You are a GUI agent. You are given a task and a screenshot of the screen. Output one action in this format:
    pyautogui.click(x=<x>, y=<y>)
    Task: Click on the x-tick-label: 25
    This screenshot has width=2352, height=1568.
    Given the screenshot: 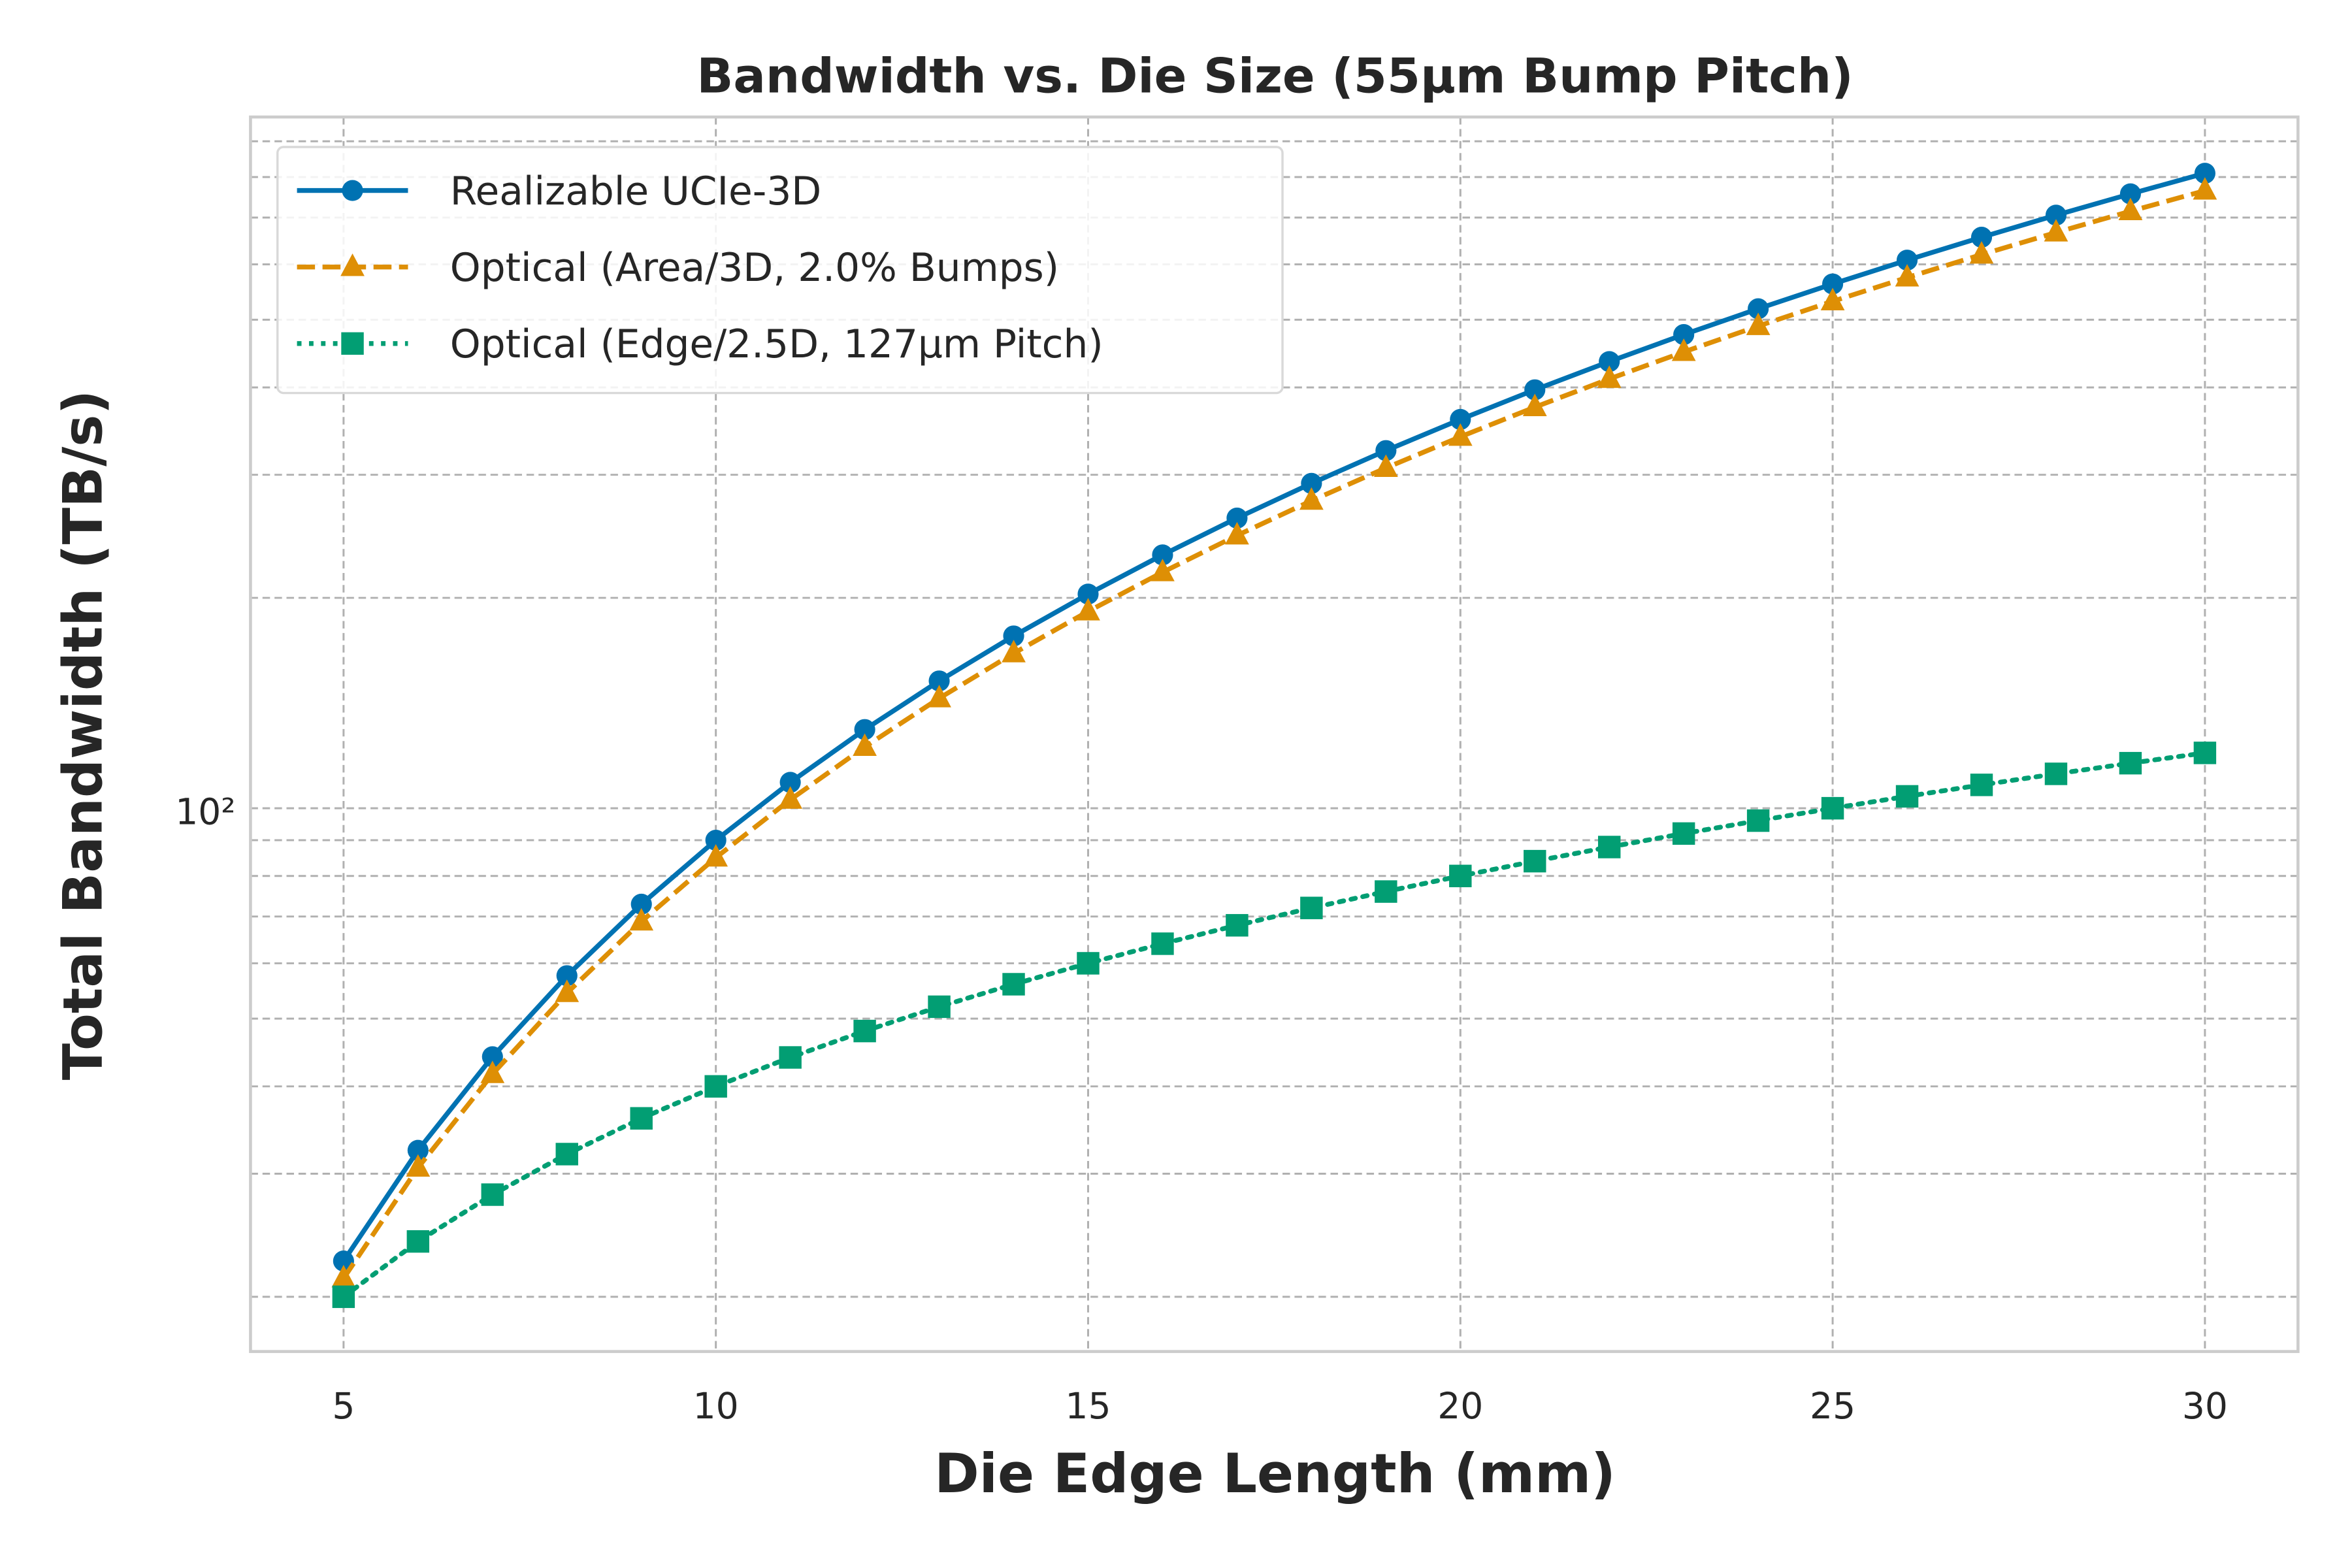 What is the action you would take?
    pyautogui.click(x=1832, y=1406)
    